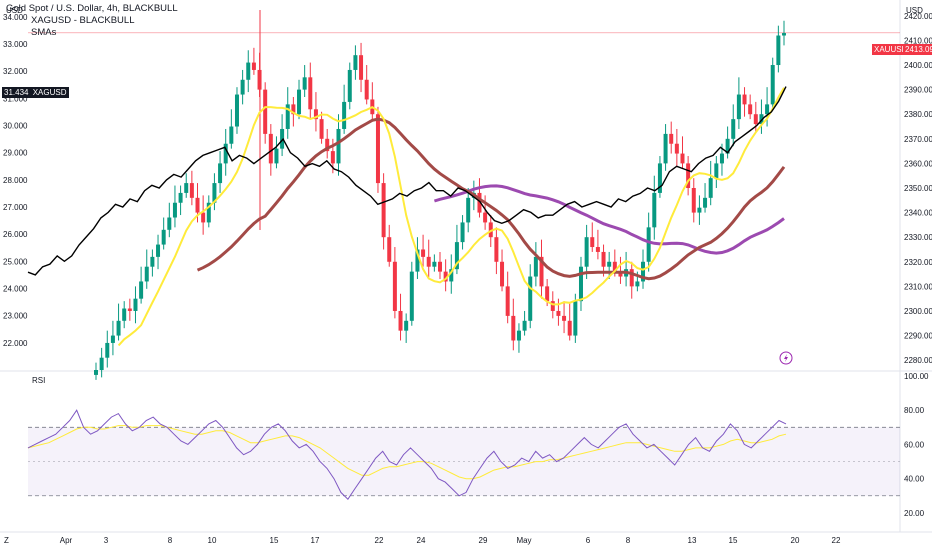  I want to click on xagusd-price-symbol: XAGUSD, so click(49, 92).